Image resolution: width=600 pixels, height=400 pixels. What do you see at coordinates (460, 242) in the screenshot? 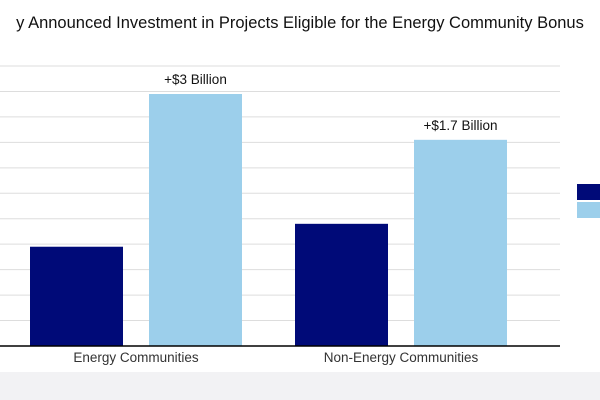
I see `bar-2-non-energy-communities` at bounding box center [460, 242].